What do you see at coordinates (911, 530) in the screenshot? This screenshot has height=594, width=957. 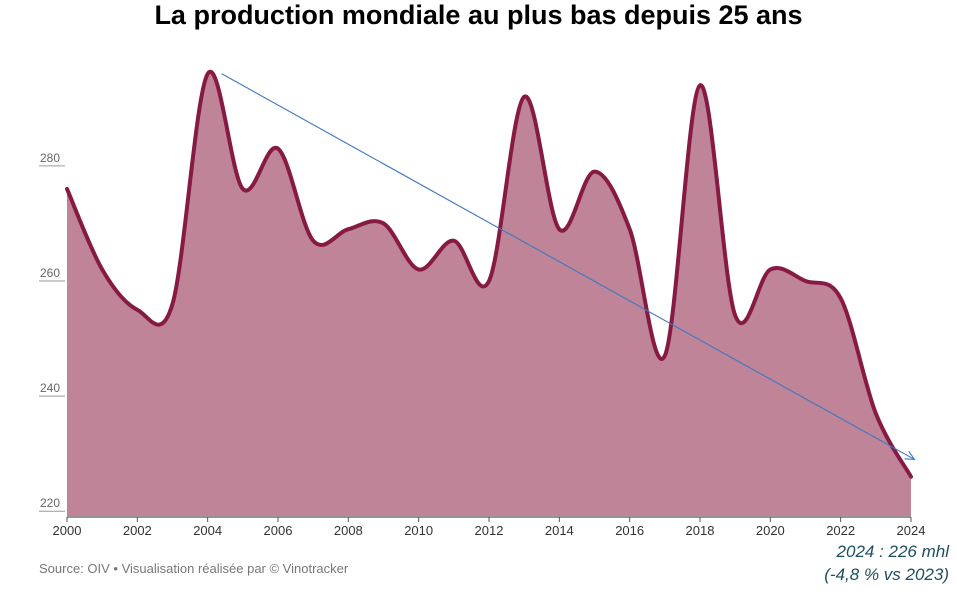 I see `x-tick-label: 2024` at bounding box center [911, 530].